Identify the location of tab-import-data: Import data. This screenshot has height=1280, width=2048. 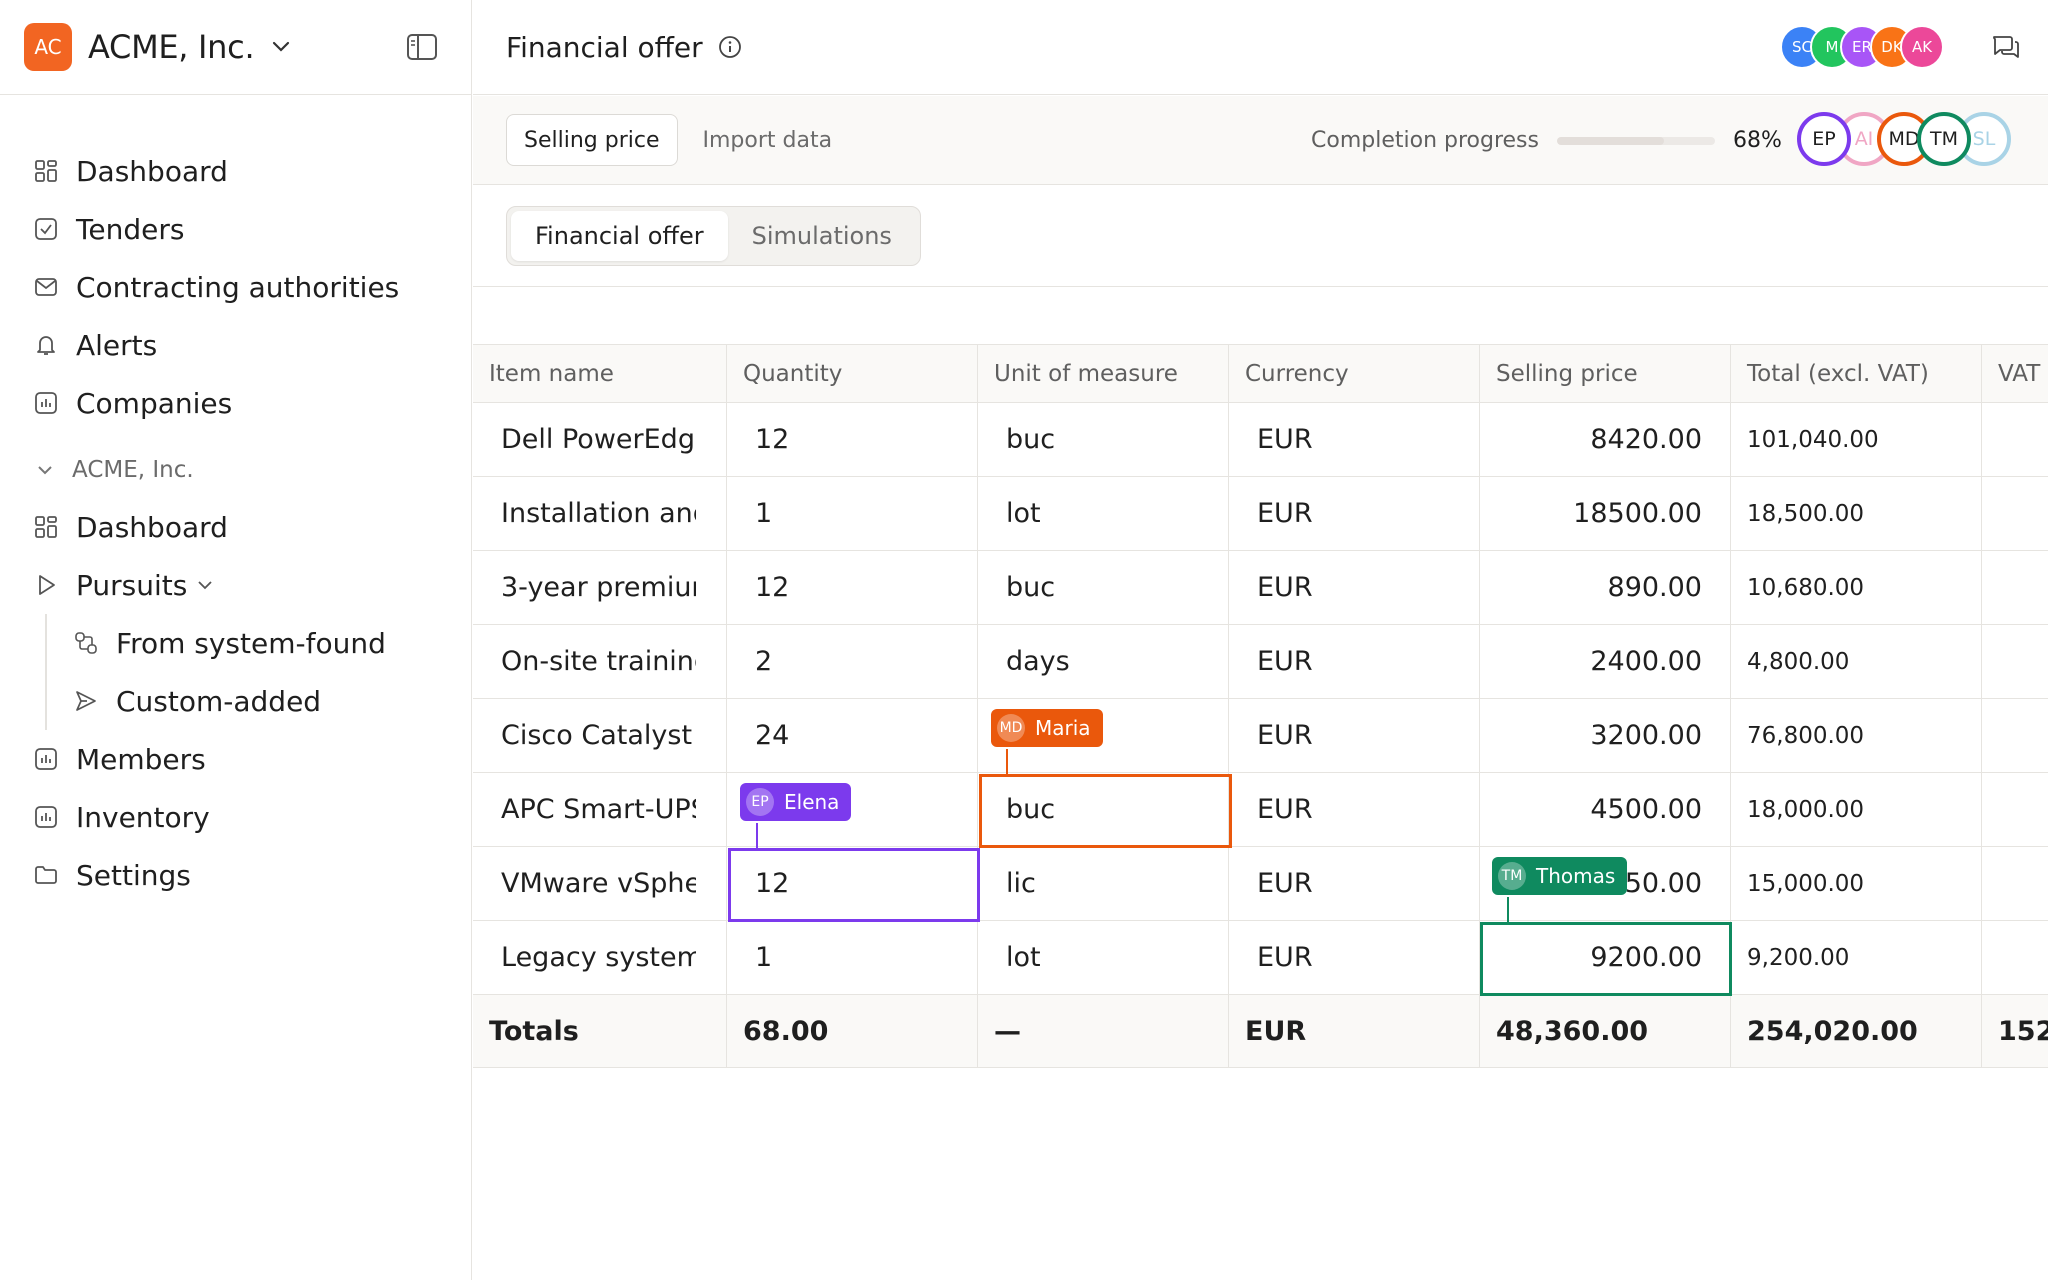
(767, 140).